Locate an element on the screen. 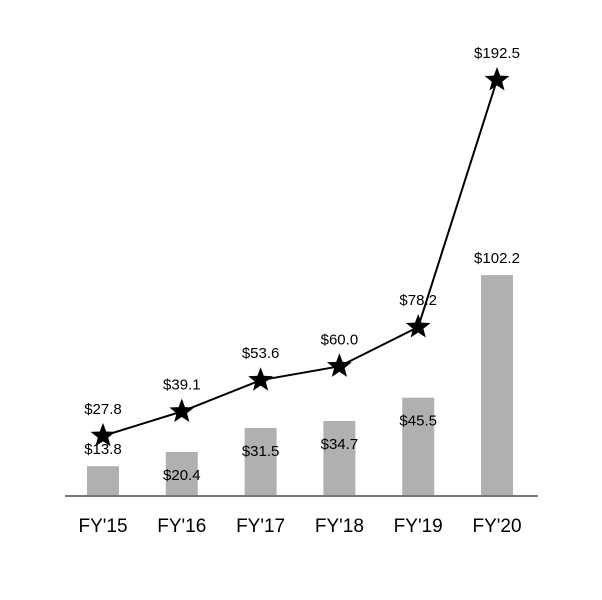 This screenshot has width=602, height=600. bar-value-label: $102.2 is located at coordinates (497, 258).